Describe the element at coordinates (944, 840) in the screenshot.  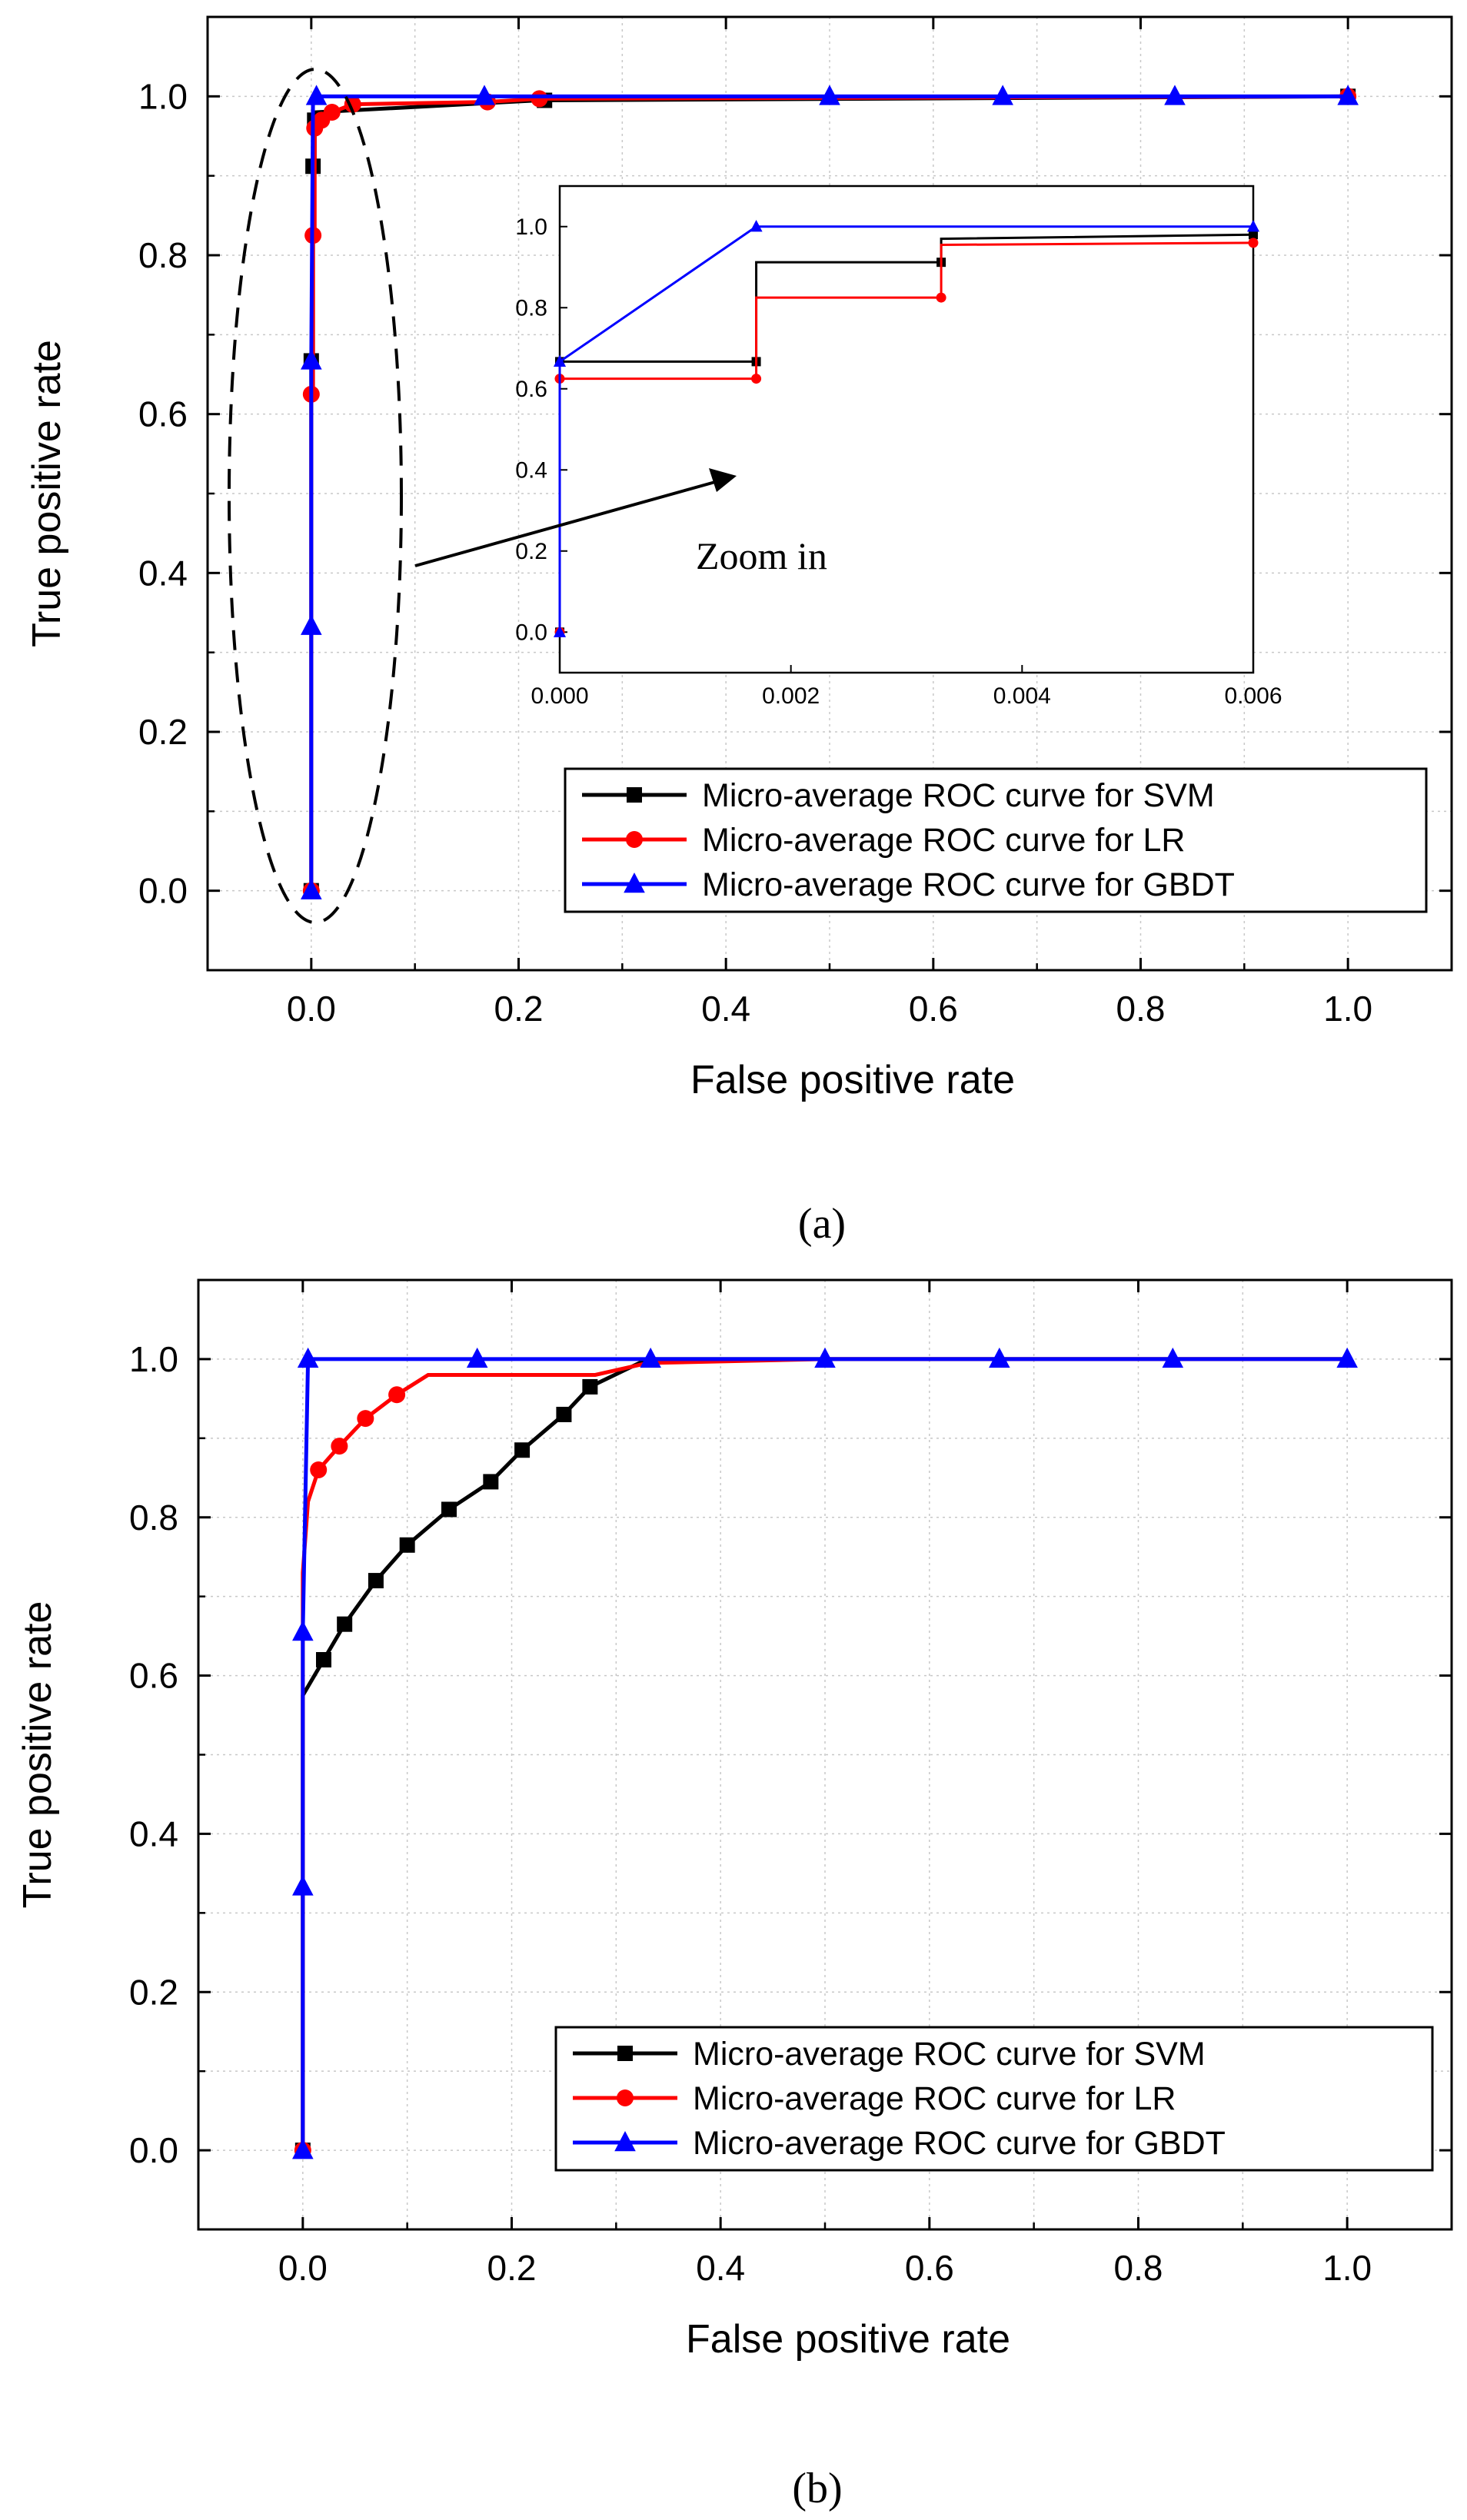
I see `panel-a-legend-label: Micro-average ROC curve for LR` at that location.